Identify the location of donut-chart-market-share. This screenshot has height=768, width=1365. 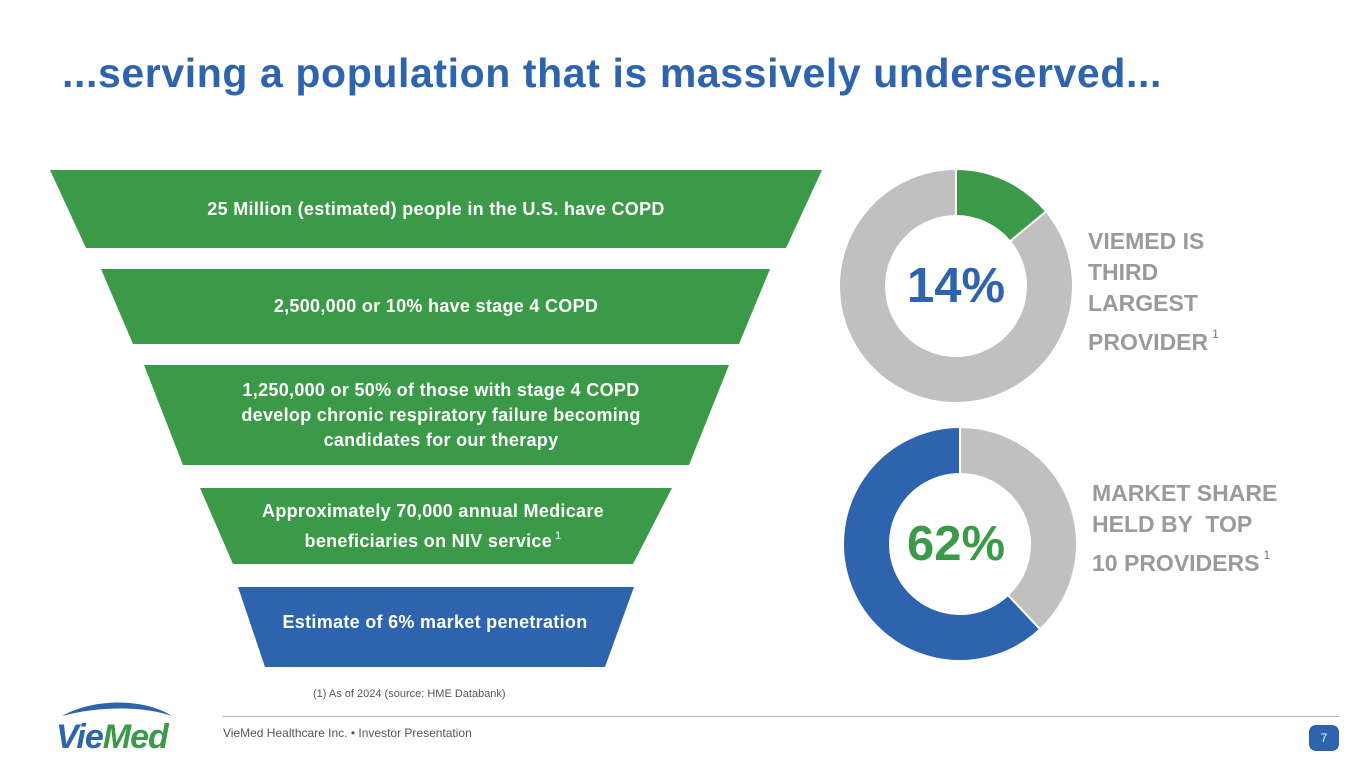
(960, 544).